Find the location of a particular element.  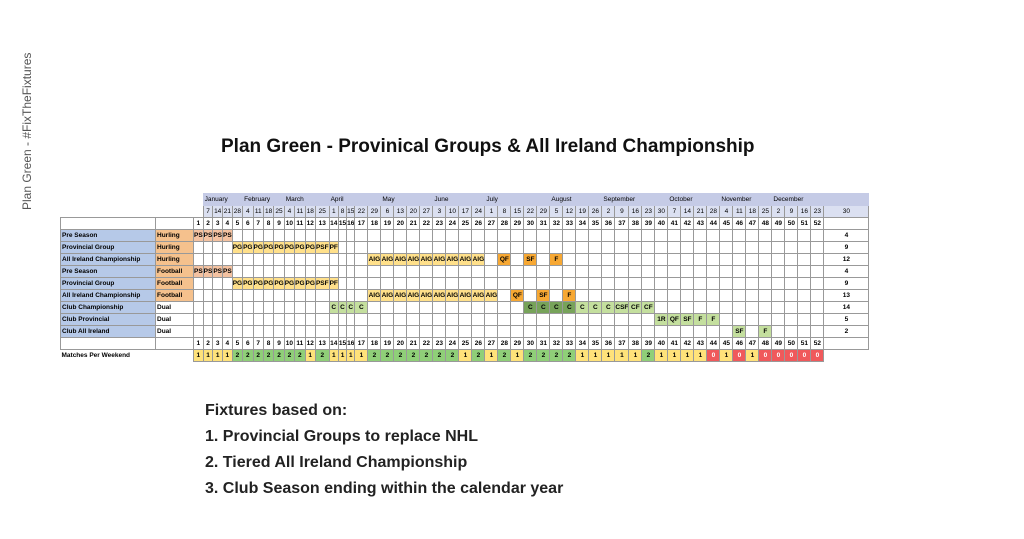

week-number: 33 is located at coordinates (569, 344).